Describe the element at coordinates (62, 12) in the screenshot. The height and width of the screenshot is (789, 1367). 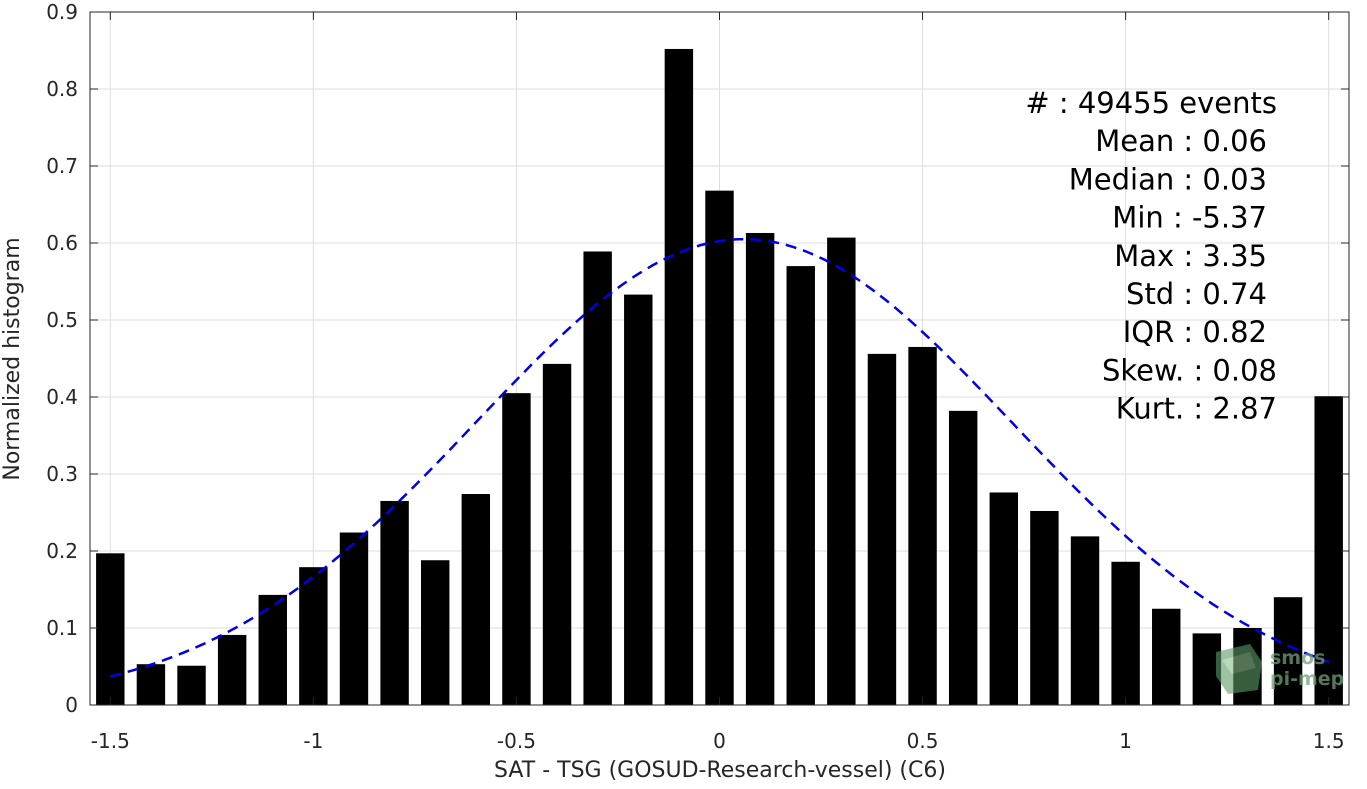
I see `y-tick-label: 0.9` at that location.